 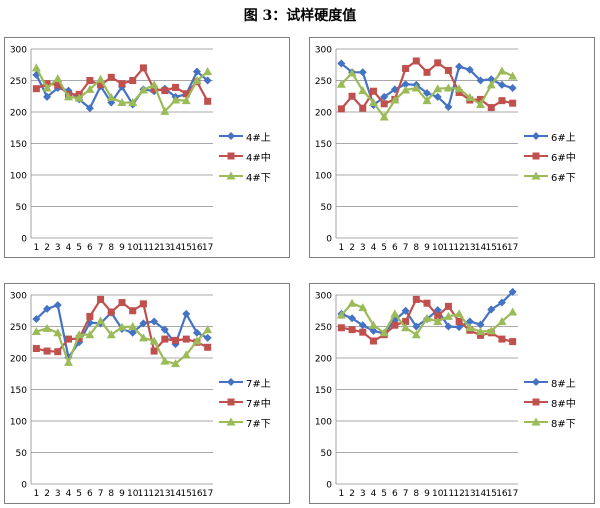 I want to click on x-tick-label: 17, so click(x=207, y=494).